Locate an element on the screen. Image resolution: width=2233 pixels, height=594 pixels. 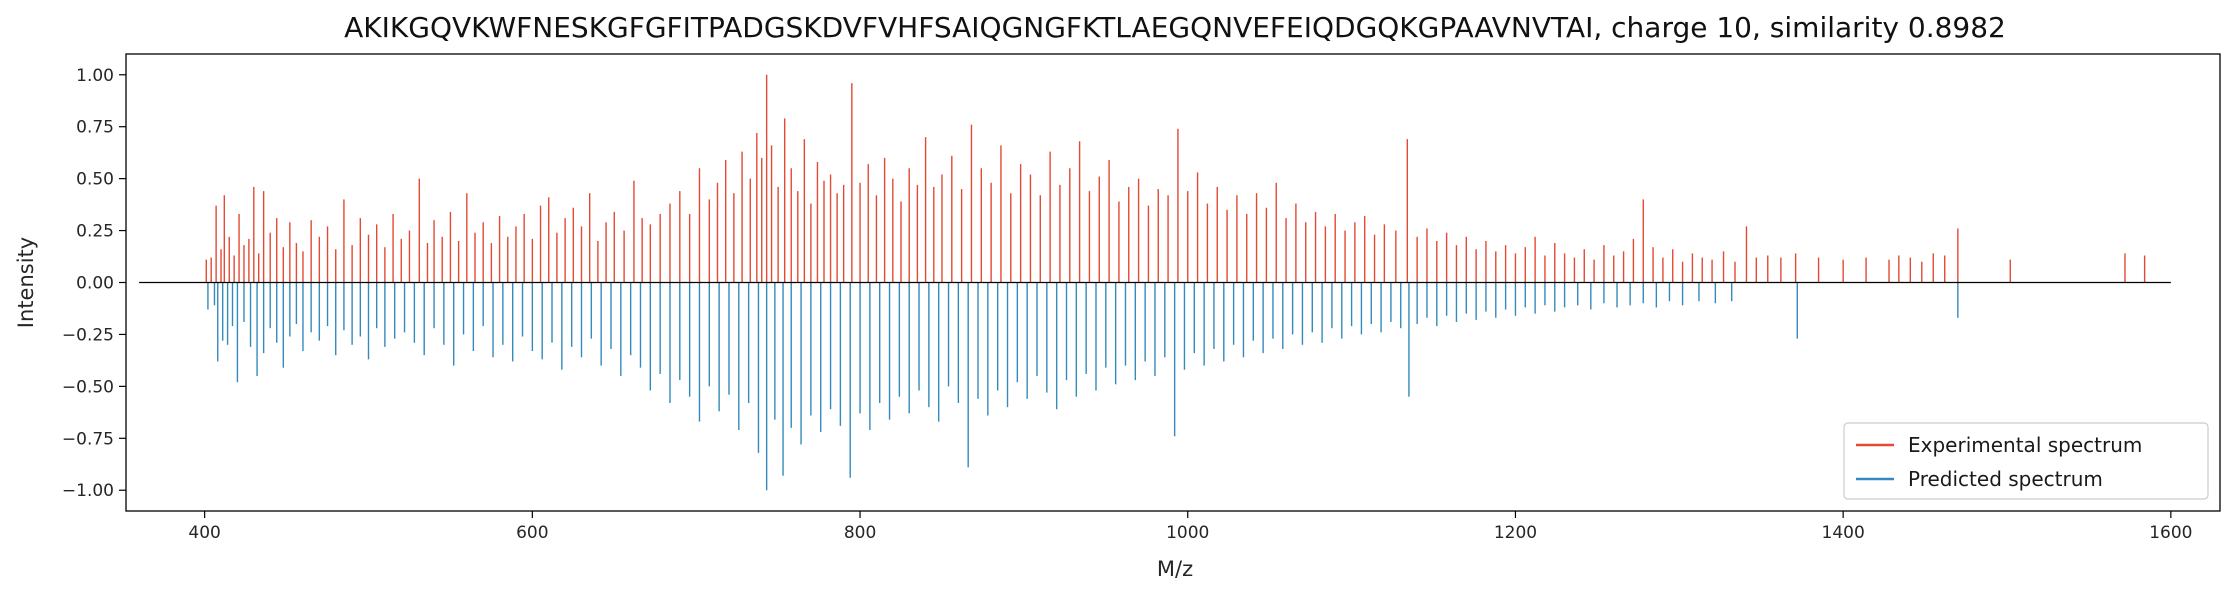
y-axis-ticks: 1.00 0.75 0.50 0.25 0.00 −0.25 −0.50 −0.75 −1.00 is located at coordinates (94, 283).